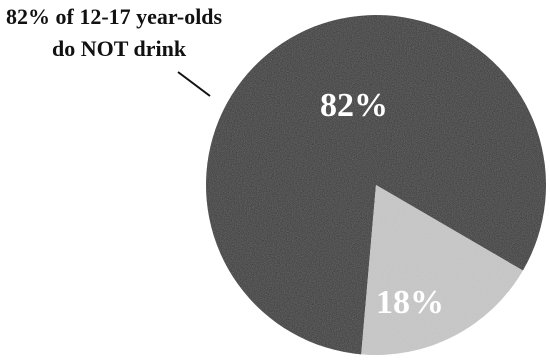 This screenshot has width=550, height=361. Describe the element at coordinates (119, 48) in the screenshot. I see `annotation-line-2: do NOT drink` at that location.